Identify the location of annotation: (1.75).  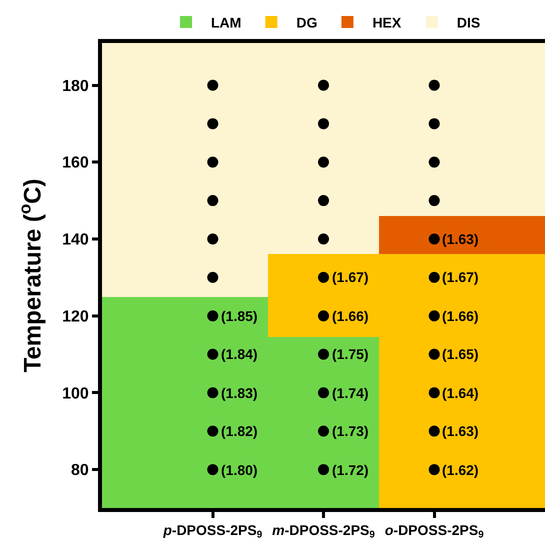
(350, 354).